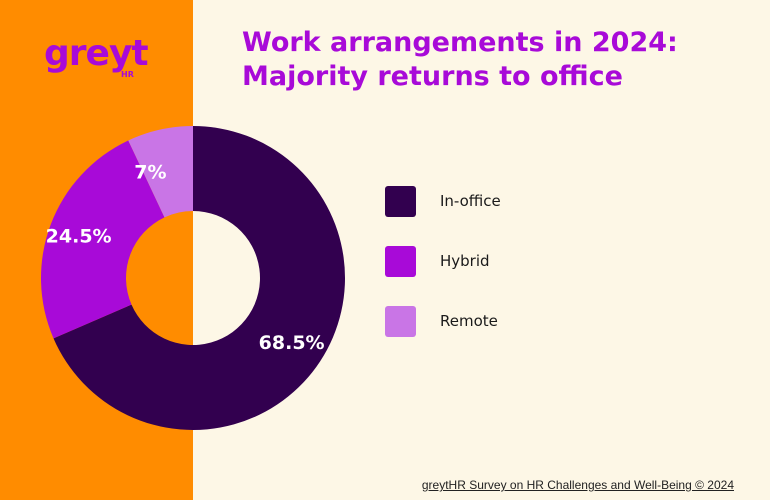 This screenshot has height=500, width=770. I want to click on legend-swatch-in-office, so click(400, 201).